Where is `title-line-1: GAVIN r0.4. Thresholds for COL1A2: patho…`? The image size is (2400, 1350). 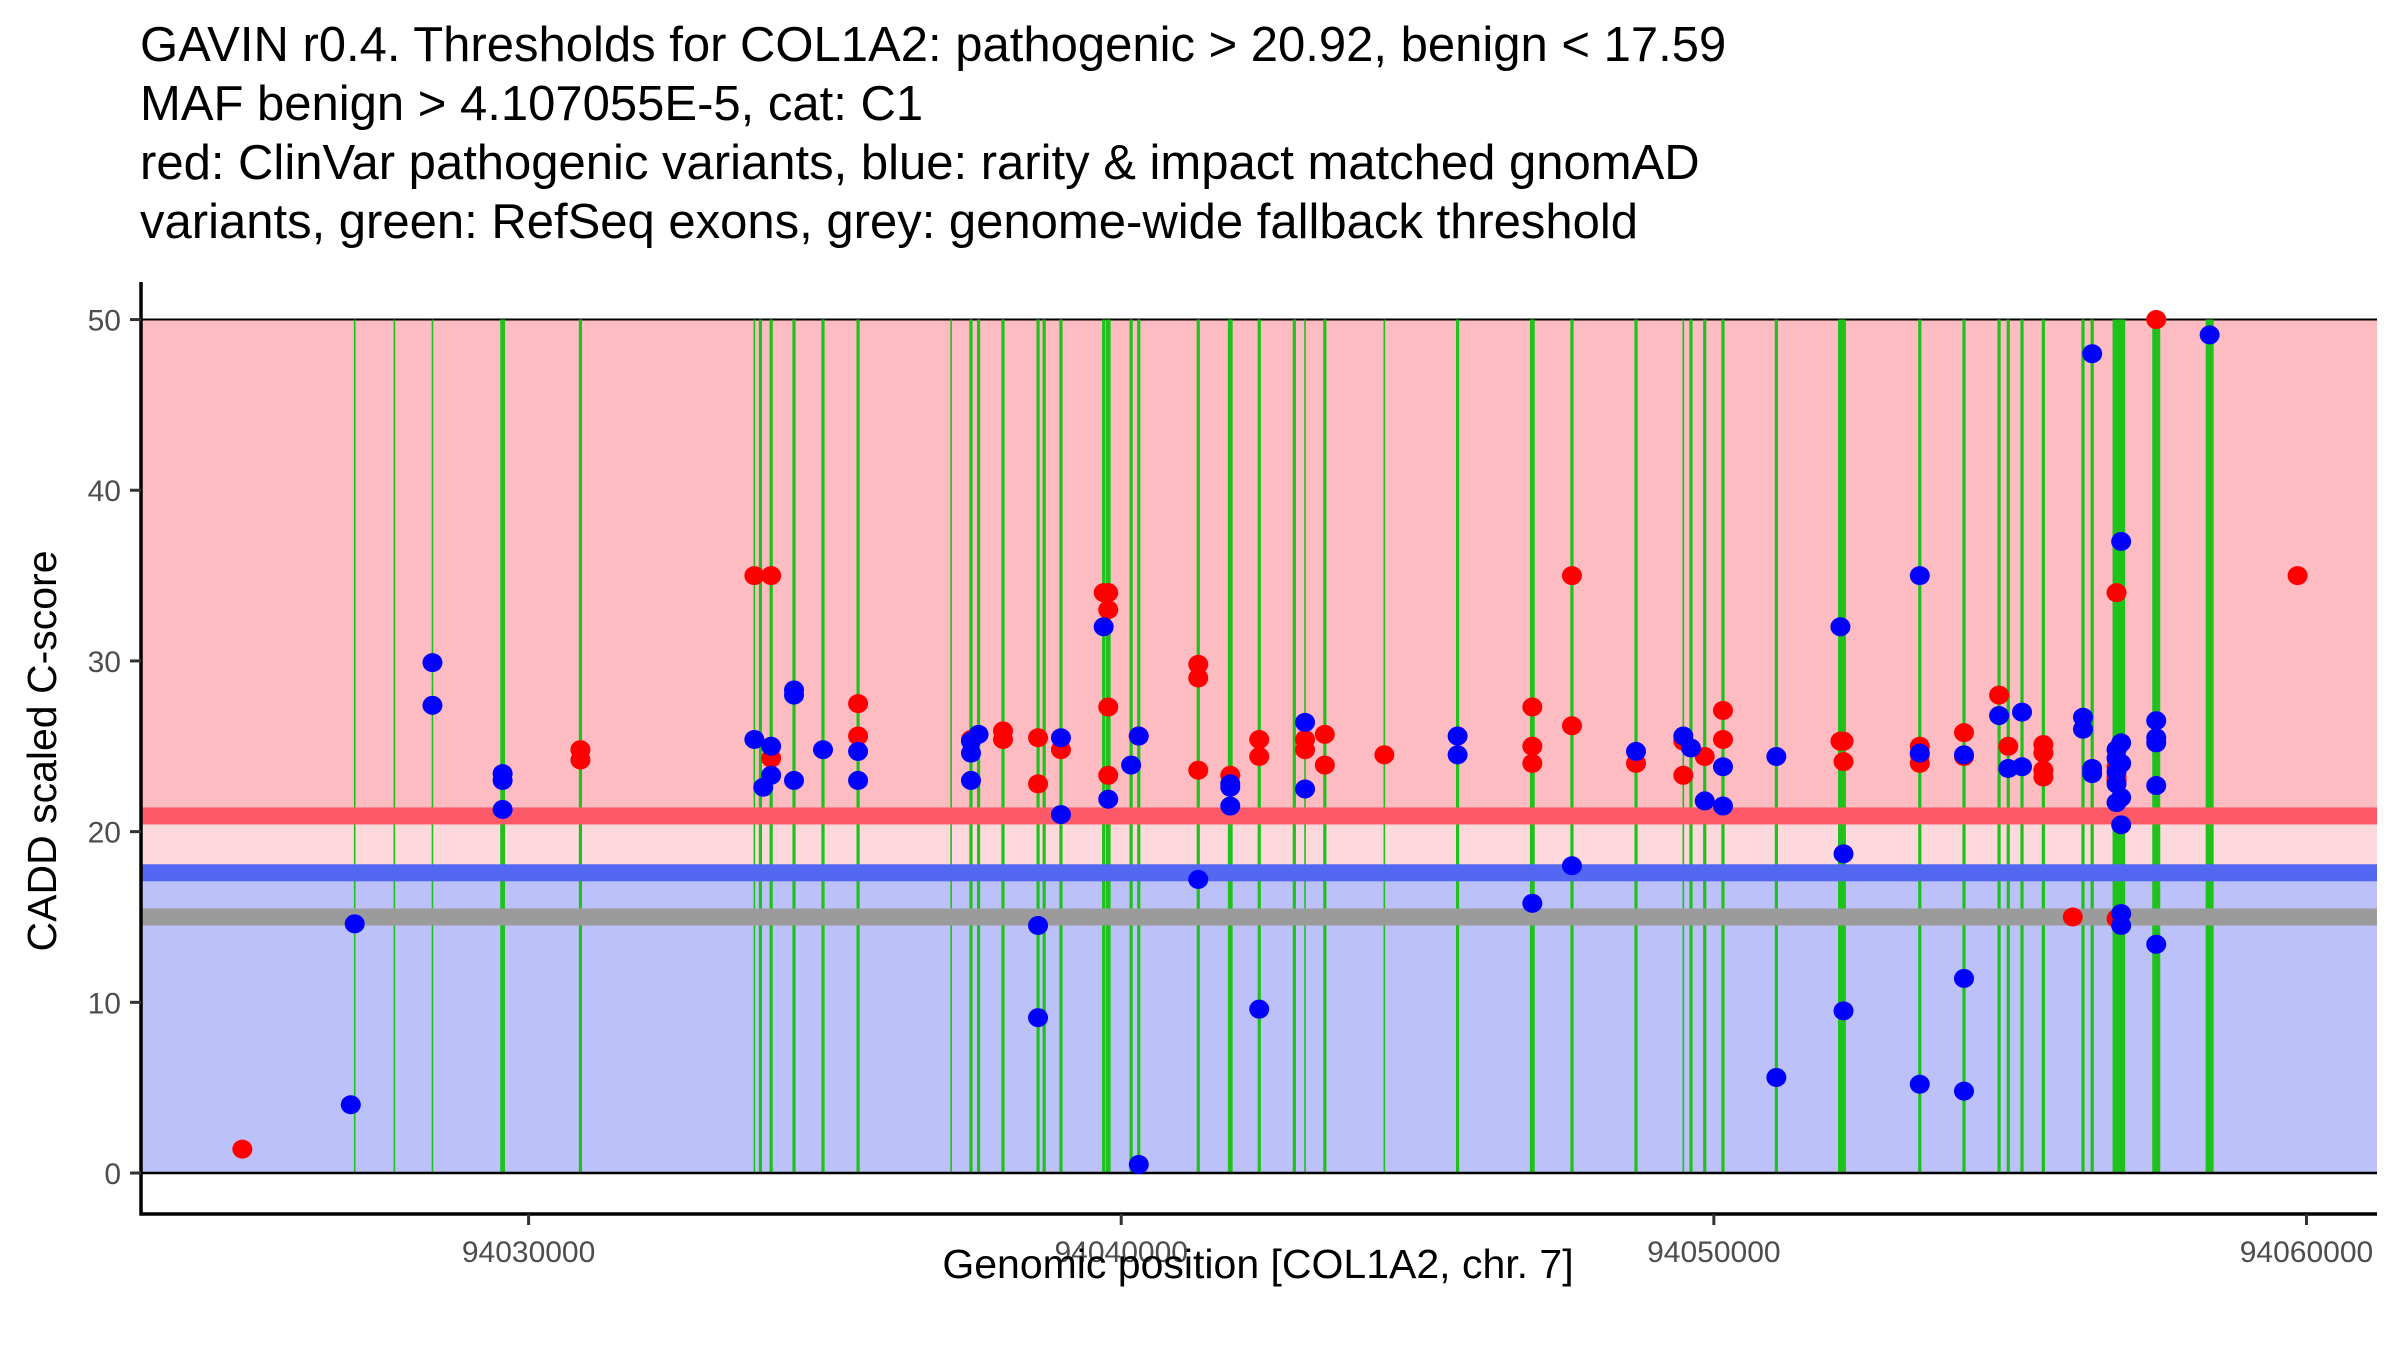 title-line-1: GAVIN r0.4. Thresholds for COL1A2: patho… is located at coordinates (933, 45).